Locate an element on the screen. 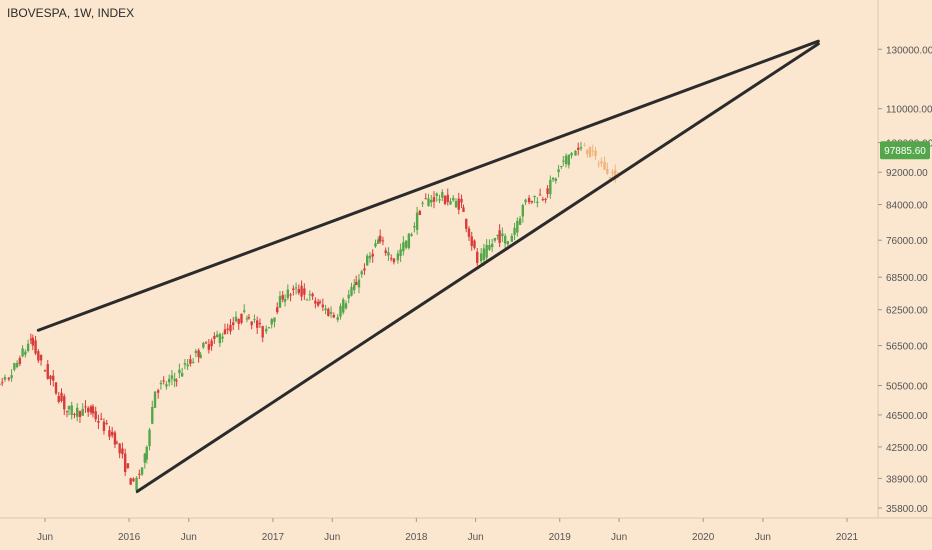 The image size is (932, 550). y-tick-label: 68500.00 is located at coordinates (907, 278).